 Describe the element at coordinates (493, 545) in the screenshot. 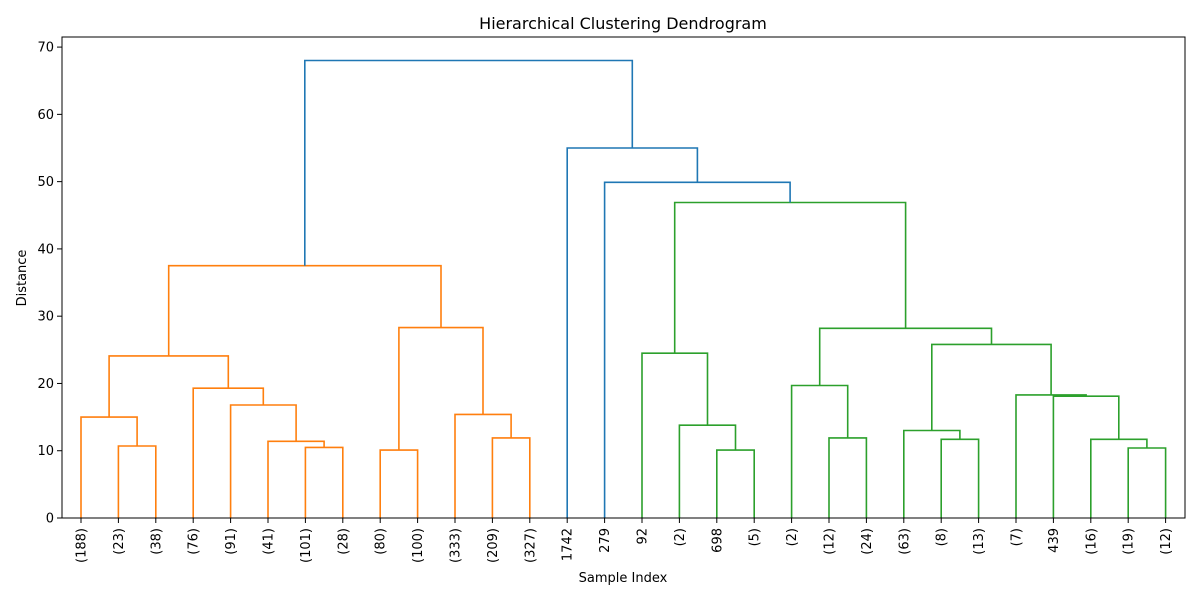

I see `leaf-label-11: (209)` at that location.